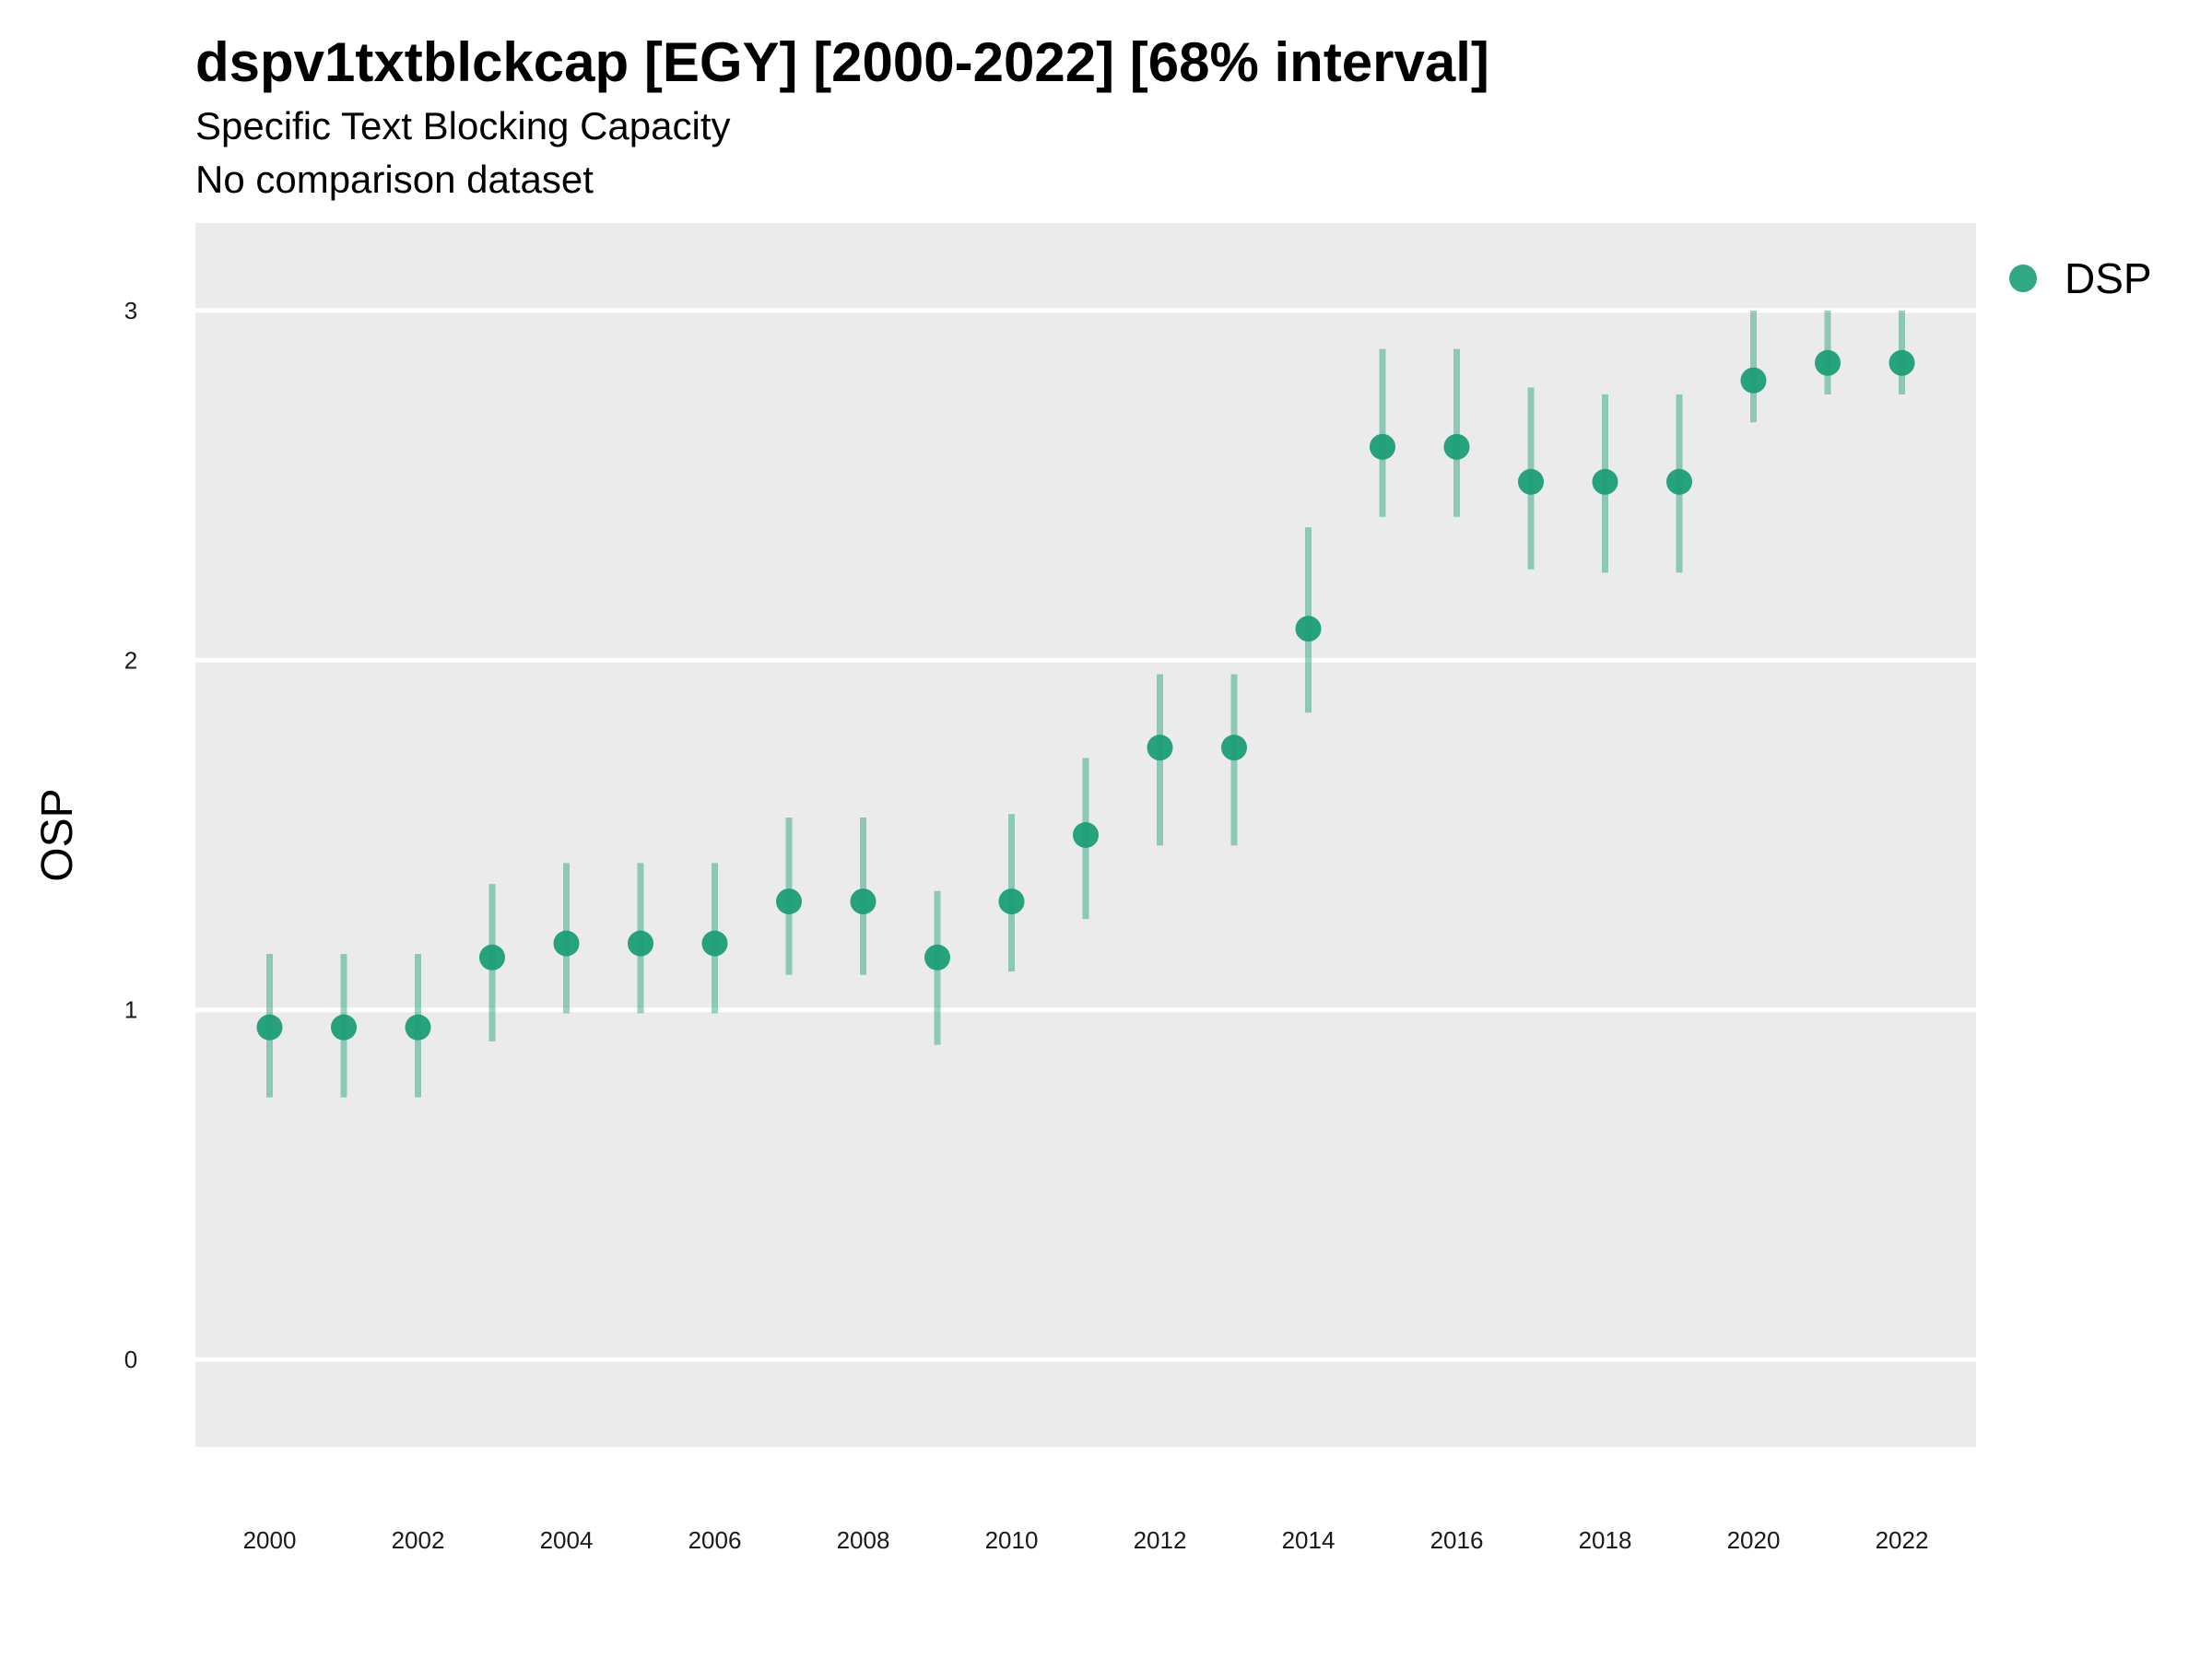  I want to click on y-tick-label: 1, so click(130, 1010).